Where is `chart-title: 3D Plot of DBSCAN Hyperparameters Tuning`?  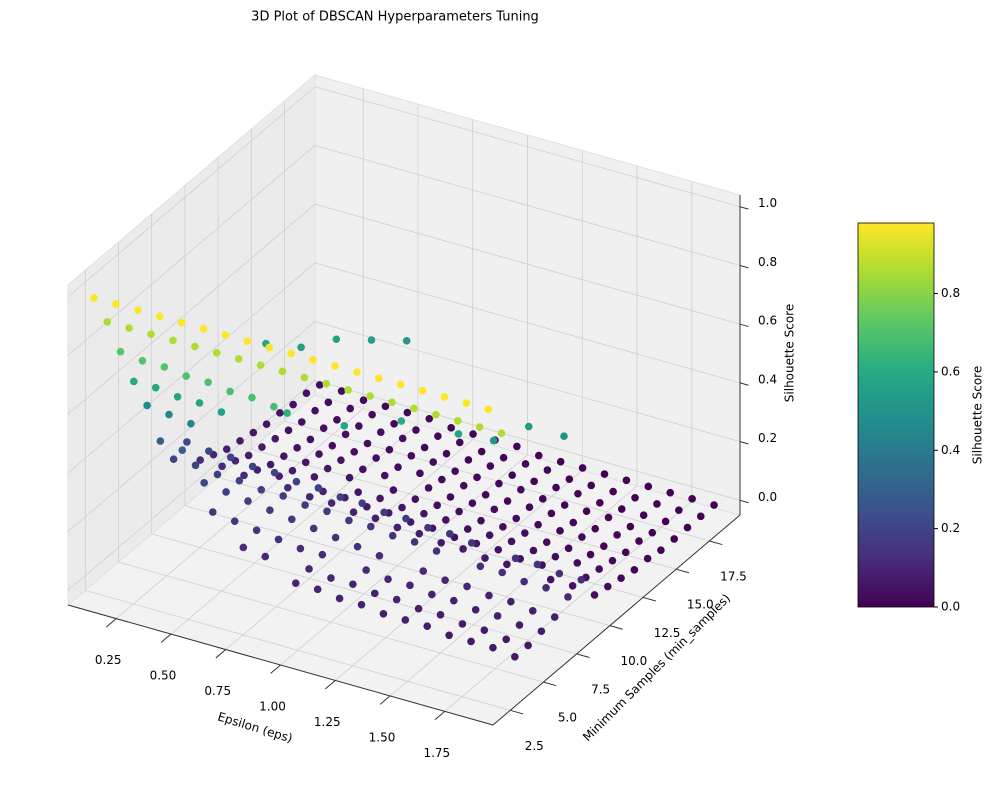 chart-title: 3D Plot of DBSCAN Hyperparameters Tuning is located at coordinates (395, 17).